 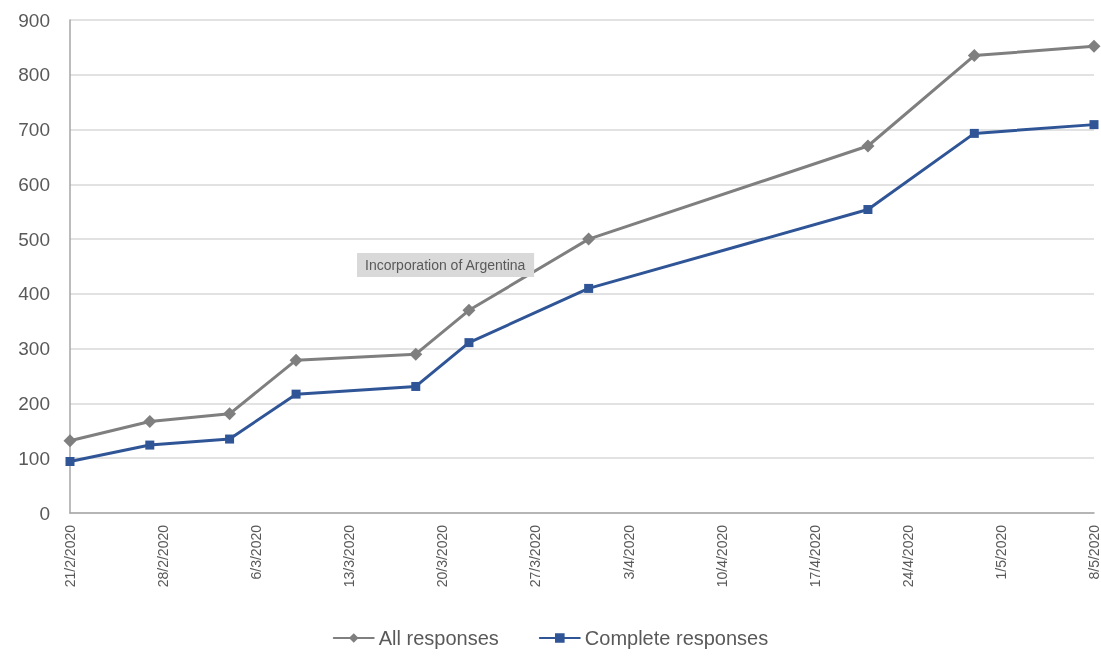 What do you see at coordinates (163, 556) in the screenshot?
I see `x-tick-label: 28/2/2020` at bounding box center [163, 556].